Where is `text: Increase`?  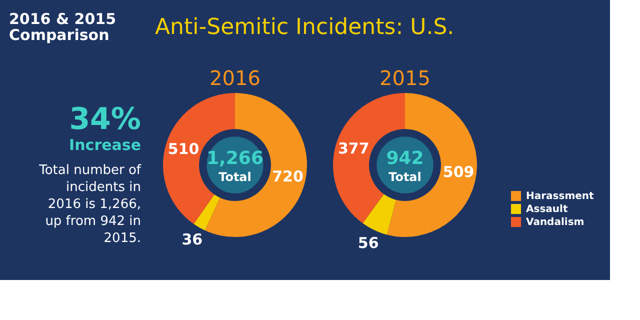
text: Increase is located at coordinates (105, 145).